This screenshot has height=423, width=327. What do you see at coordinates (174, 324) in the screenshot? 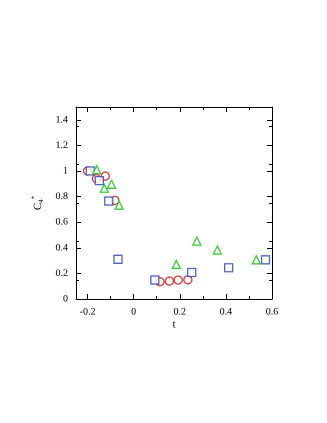
I see `x-axis-title: t` at bounding box center [174, 324].